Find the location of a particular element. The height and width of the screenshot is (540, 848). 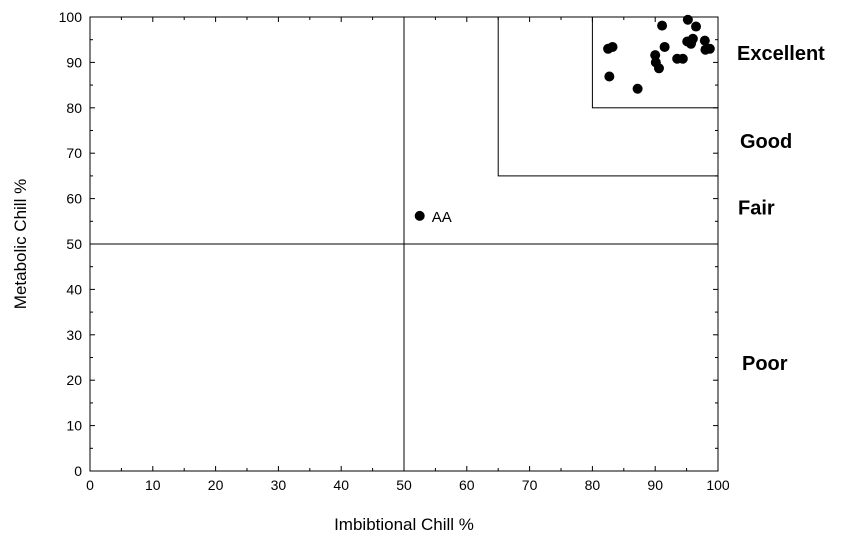

y-tick-label: 10 is located at coordinates (74, 426).